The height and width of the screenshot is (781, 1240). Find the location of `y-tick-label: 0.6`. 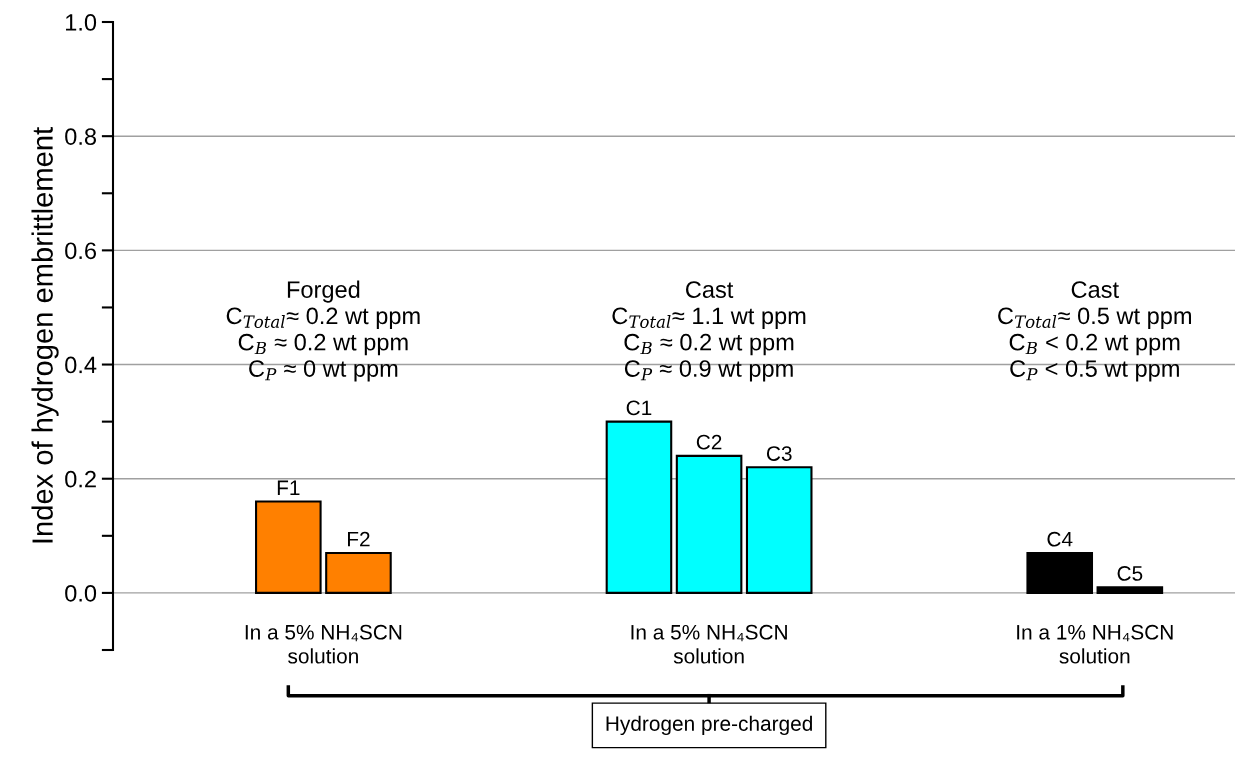

y-tick-label: 0.6 is located at coordinates (80, 251).